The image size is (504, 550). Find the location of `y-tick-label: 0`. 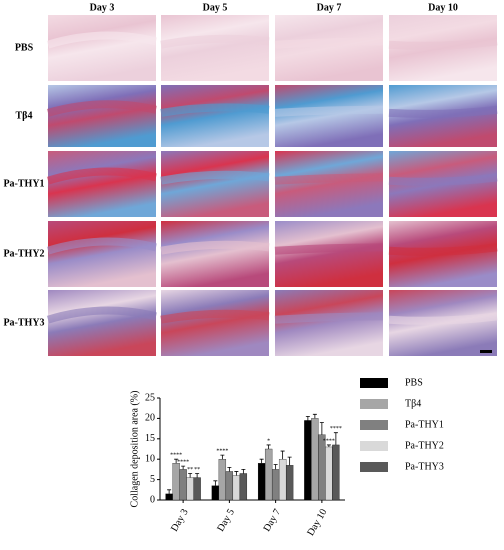

y-tick-label: 0 is located at coordinates (152, 499).